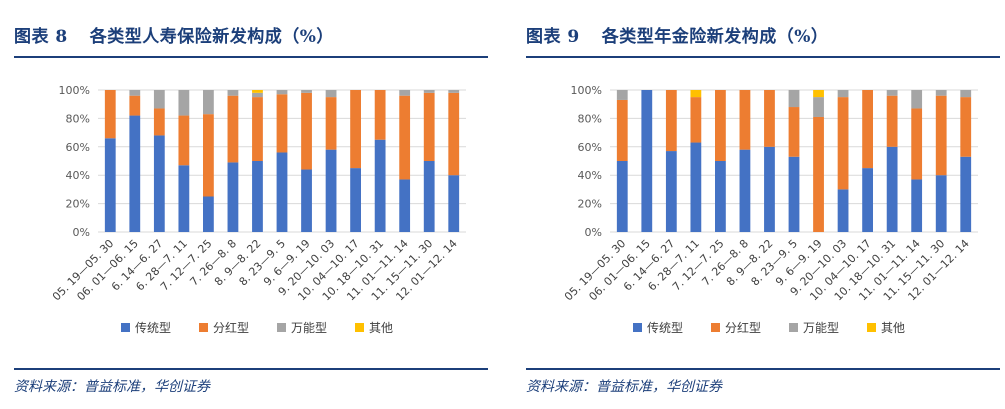 Image resolution: width=1005 pixels, height=409 pixels. What do you see at coordinates (309, 328) in the screenshot?
I see `legend-label: 万能型` at bounding box center [309, 328].